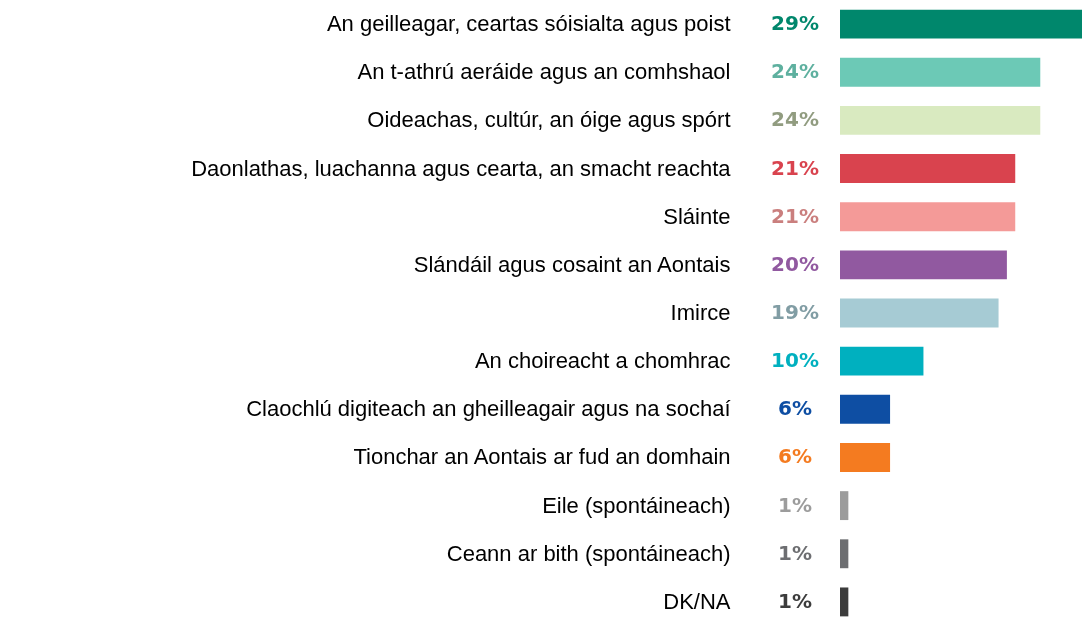 The height and width of the screenshot is (626, 1082). What do you see at coordinates (588, 553) in the screenshot?
I see `y-tick-label: Ceann ar bith (spontáineach)` at bounding box center [588, 553].